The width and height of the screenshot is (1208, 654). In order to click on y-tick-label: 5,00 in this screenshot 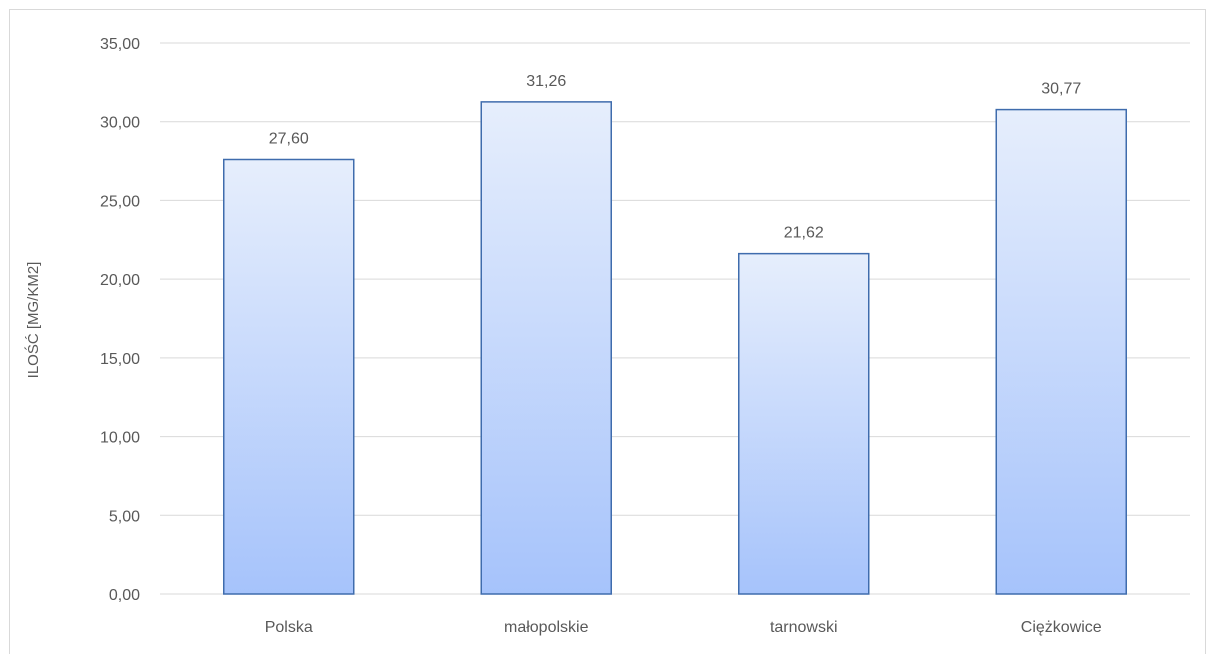, I will do `click(124, 516)`.